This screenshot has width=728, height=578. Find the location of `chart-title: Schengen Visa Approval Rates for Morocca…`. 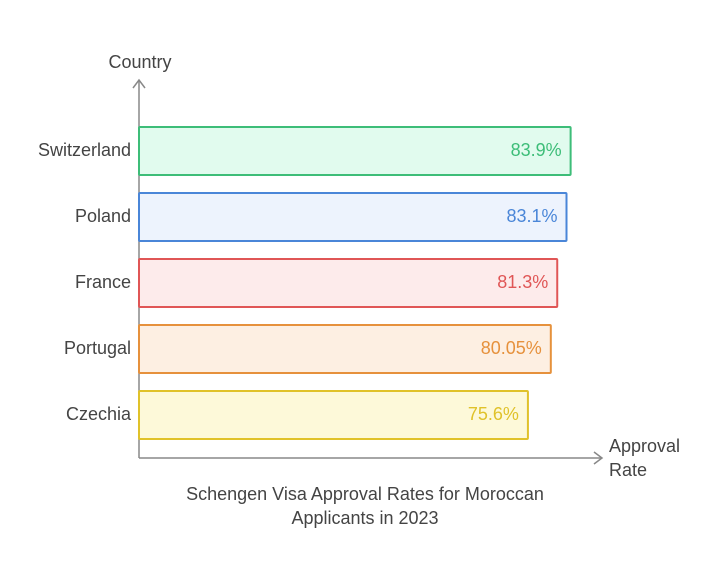

chart-title: Schengen Visa Approval Rates for Morocca… is located at coordinates (365, 506).